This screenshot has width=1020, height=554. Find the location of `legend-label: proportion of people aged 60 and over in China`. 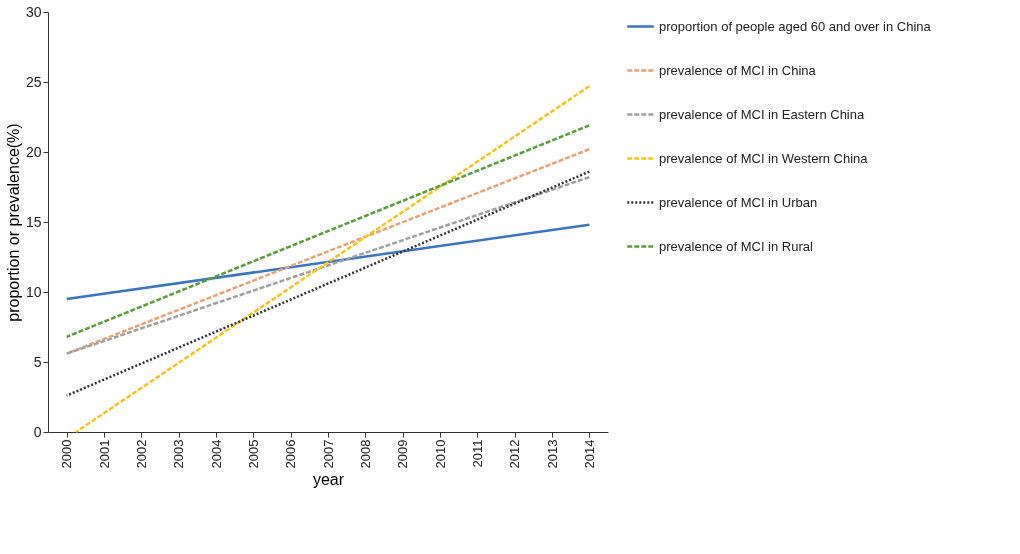

legend-label: proportion of people aged 60 and over in China is located at coordinates (795, 26).